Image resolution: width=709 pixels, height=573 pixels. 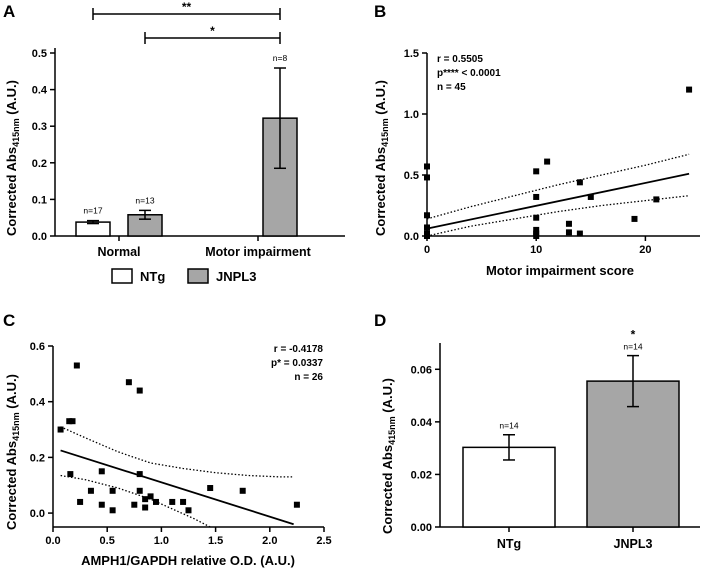 What do you see at coordinates (215, 541) in the screenshot?
I see `panel-c-x-tick-label: 1.5` at bounding box center [215, 541].